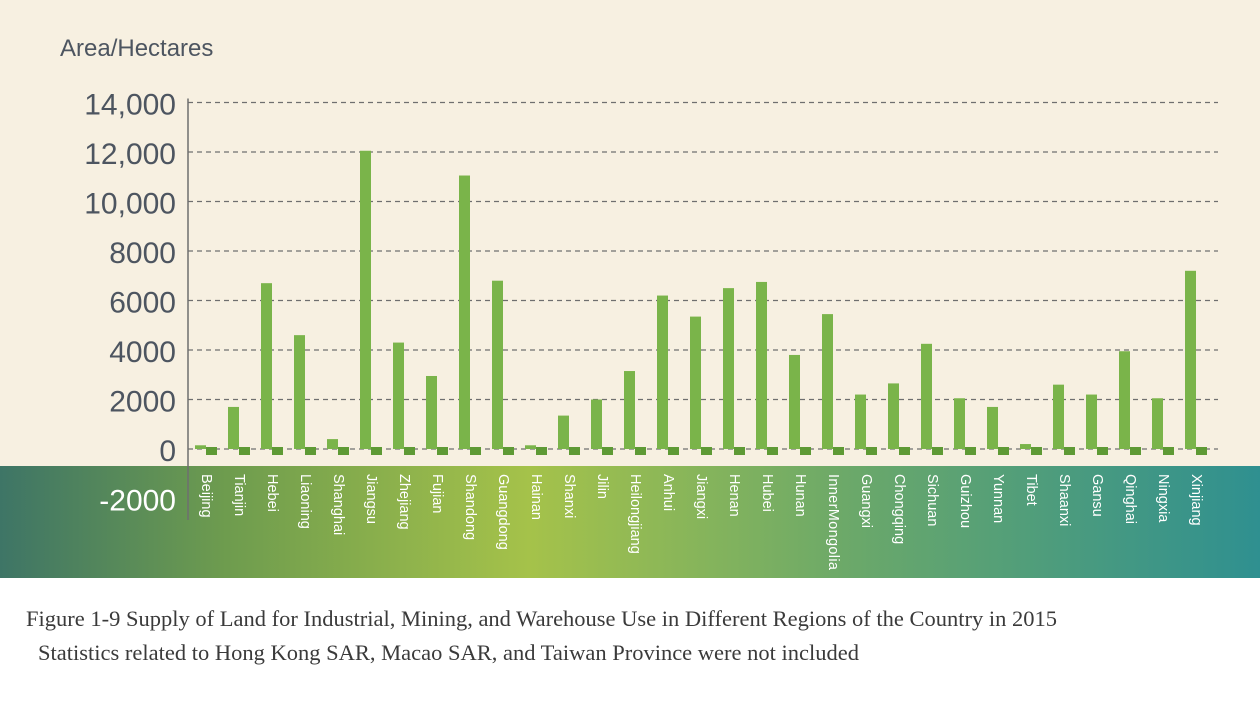 This screenshot has height=703, width=1260. Describe the element at coordinates (142, 352) in the screenshot. I see `y-tick-label: 4000` at that location.